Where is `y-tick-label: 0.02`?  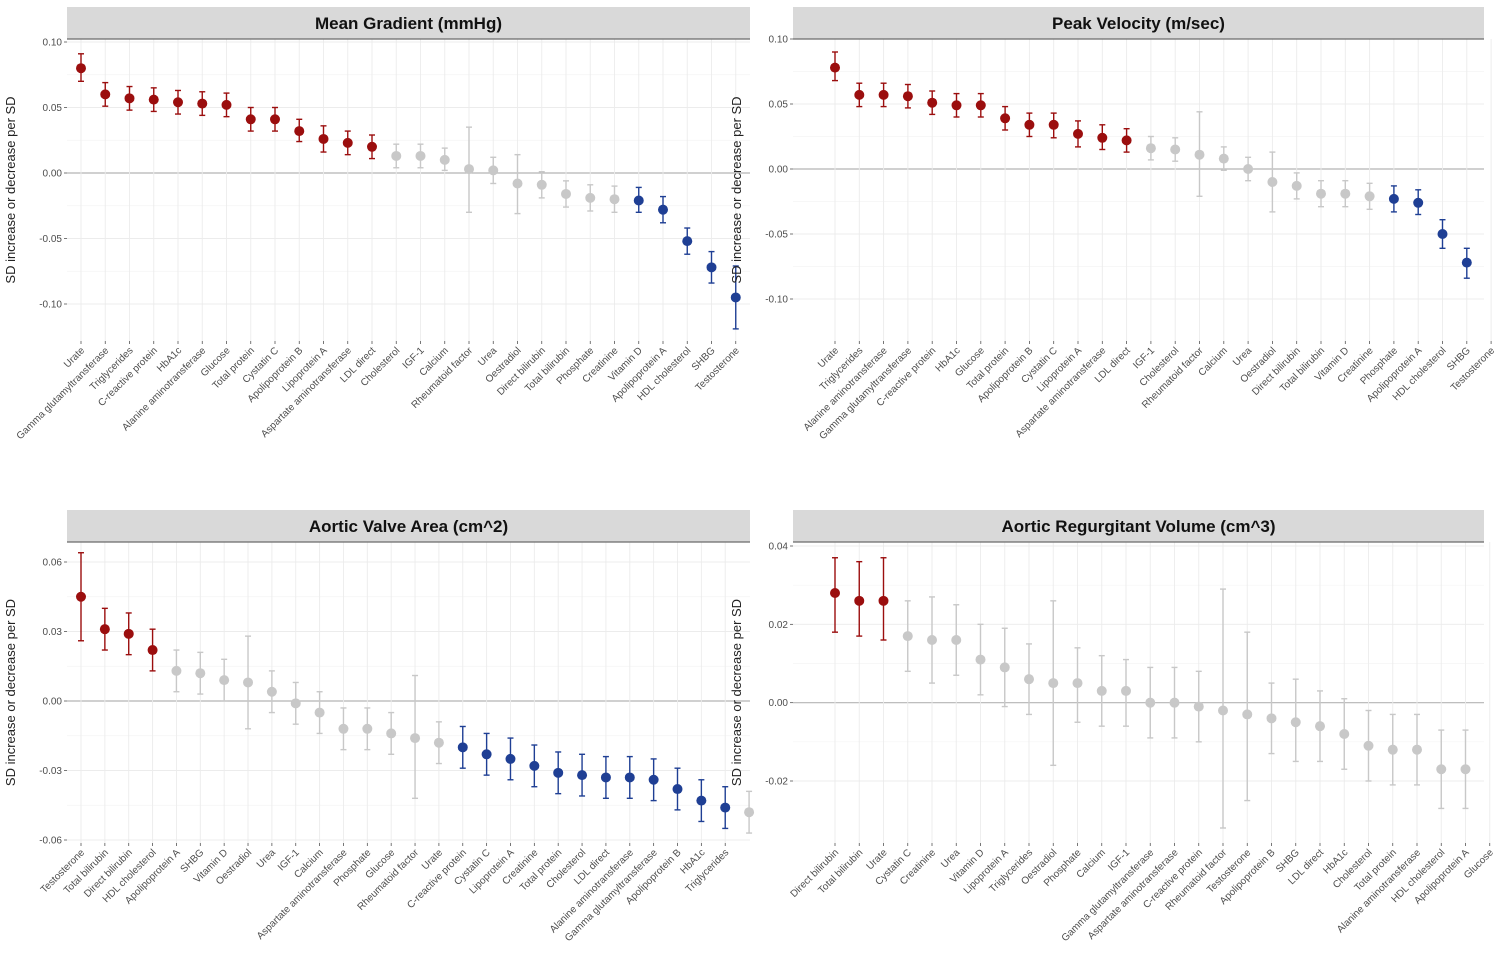 y-tick-label: 0.02 is located at coordinates (779, 625).